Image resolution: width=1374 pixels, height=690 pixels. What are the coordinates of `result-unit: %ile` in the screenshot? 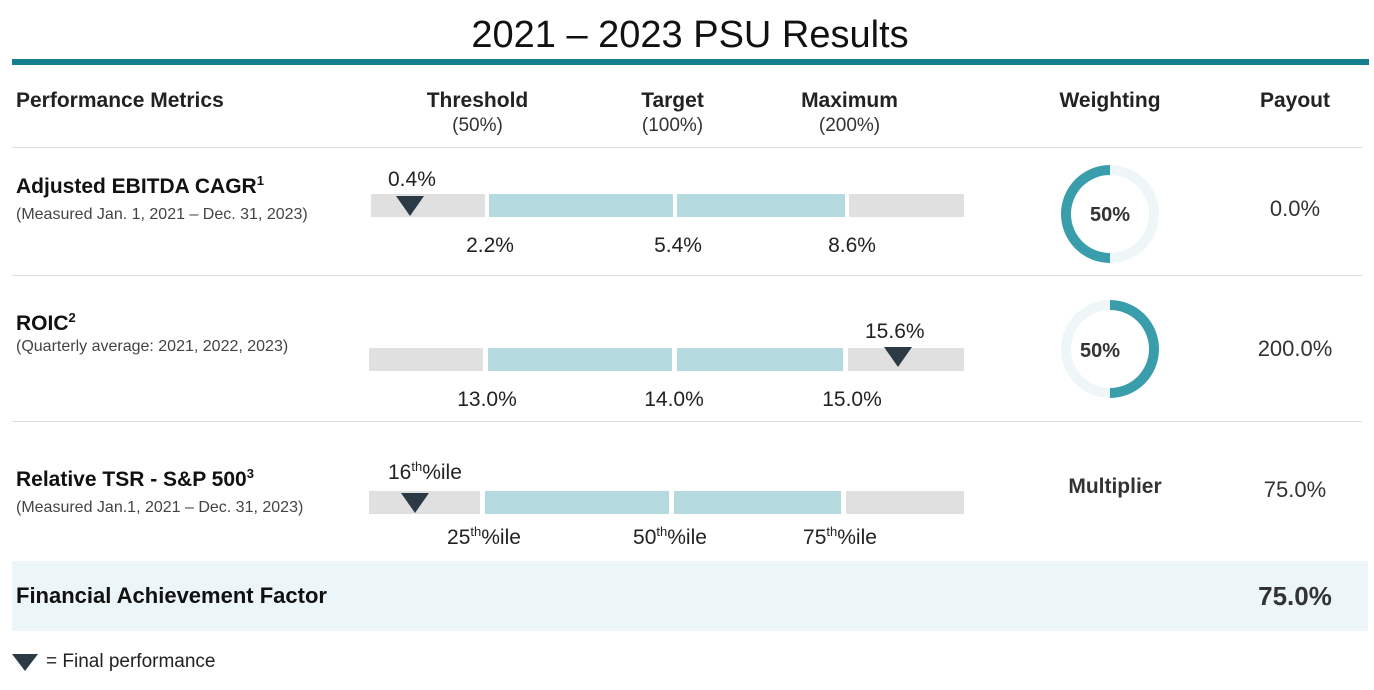 It's located at (442, 472).